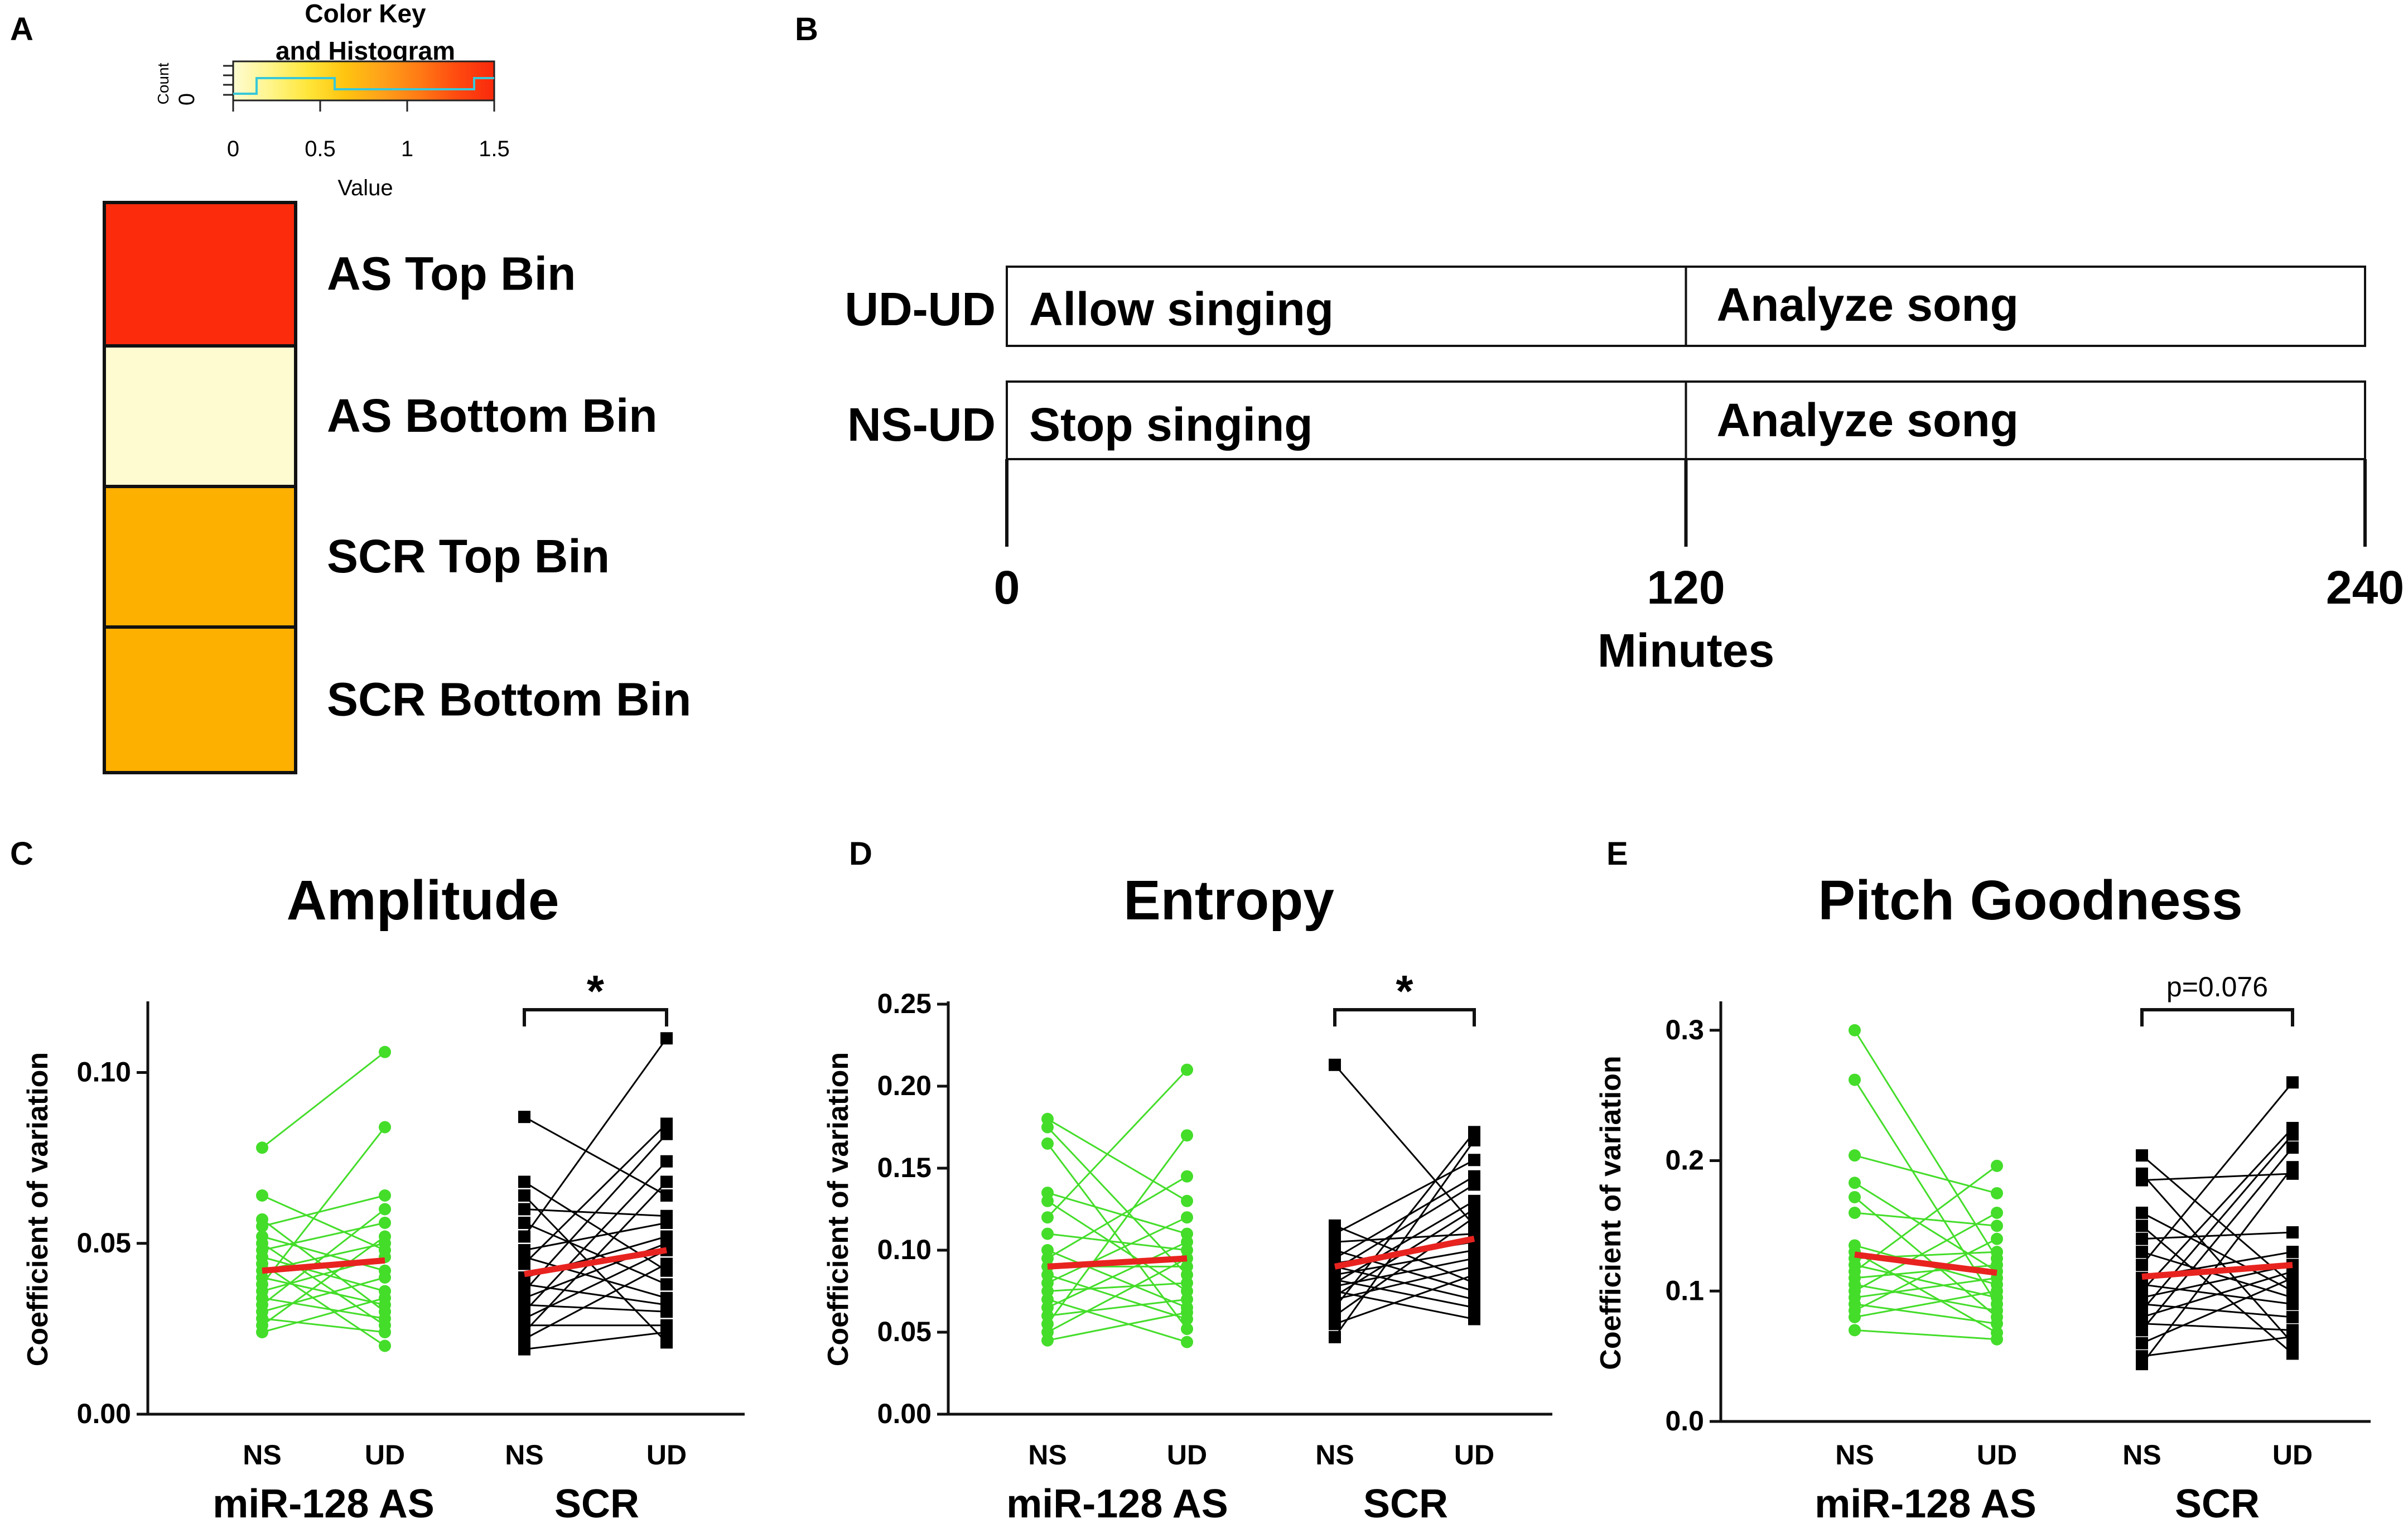  I want to click on y-tick-label: 0.00, so click(904, 1413).